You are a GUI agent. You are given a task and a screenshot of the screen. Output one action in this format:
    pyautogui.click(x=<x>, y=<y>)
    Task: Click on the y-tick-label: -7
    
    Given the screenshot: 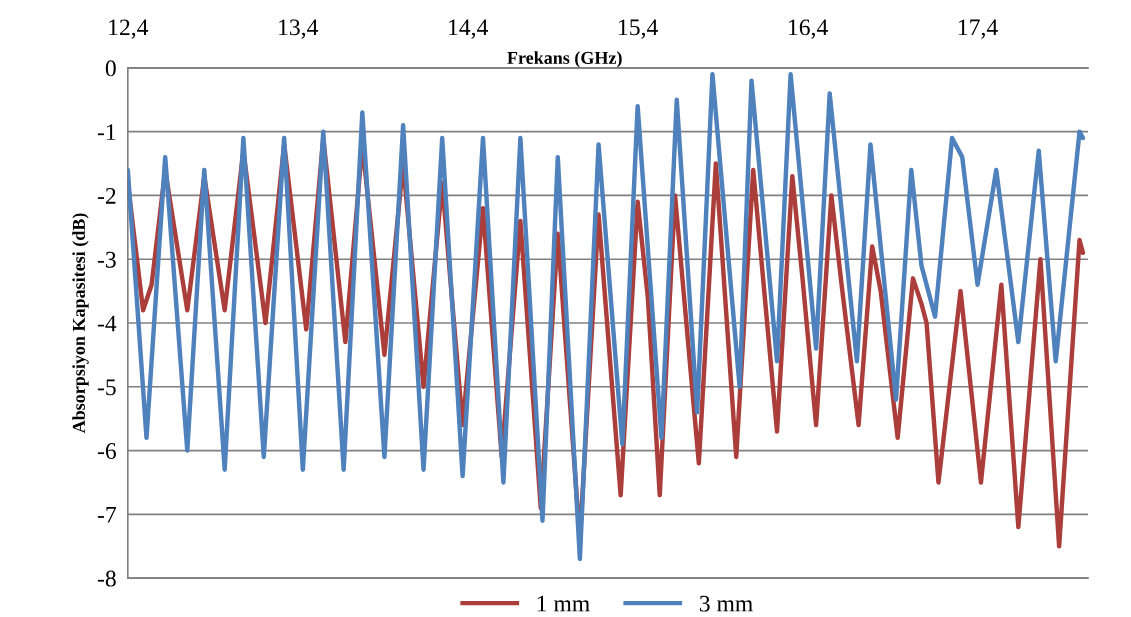 What is the action you would take?
    pyautogui.click(x=107, y=515)
    